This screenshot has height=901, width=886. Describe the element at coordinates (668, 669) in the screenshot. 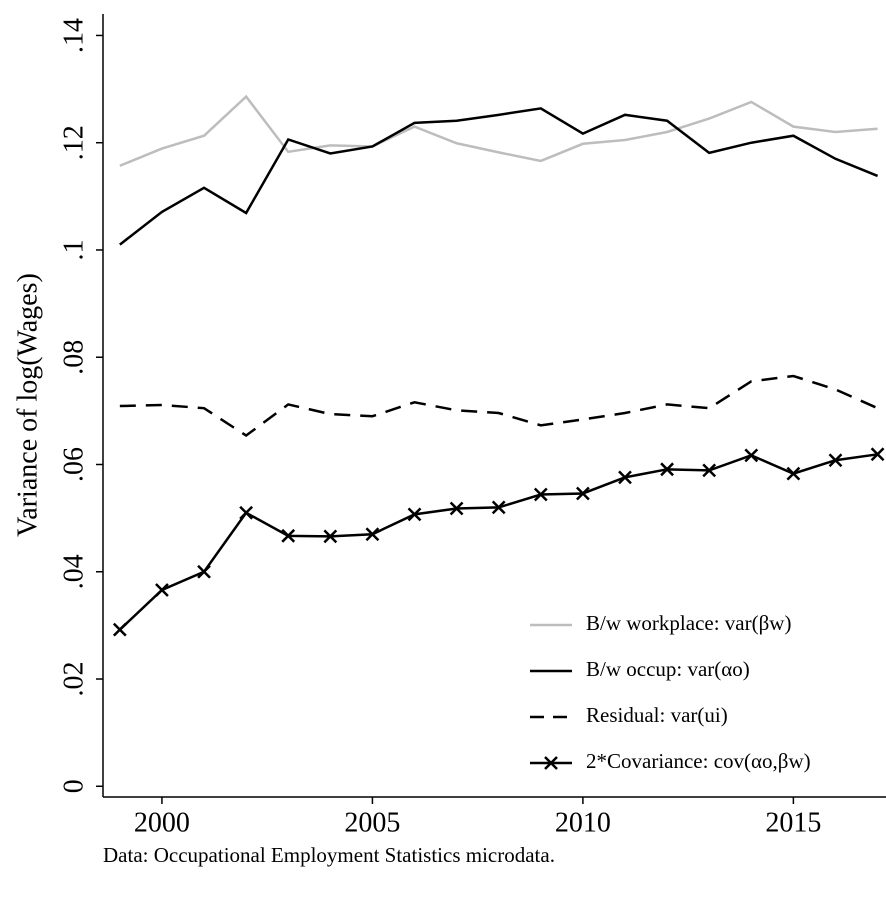

I see `legend-label: B/w occup: var(αo)` at that location.